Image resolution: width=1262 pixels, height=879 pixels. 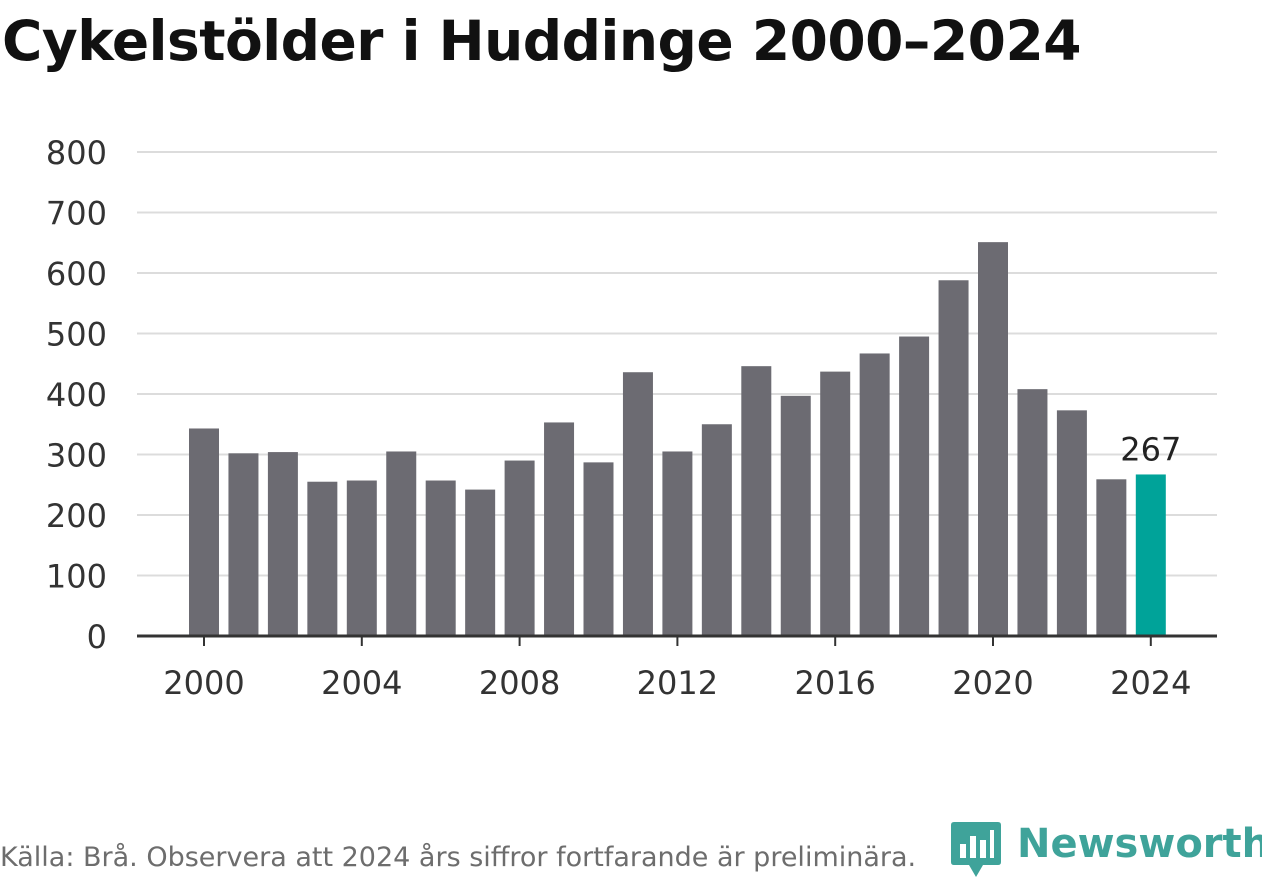 What do you see at coordinates (1111, 557) in the screenshot?
I see `bar-2023` at bounding box center [1111, 557].